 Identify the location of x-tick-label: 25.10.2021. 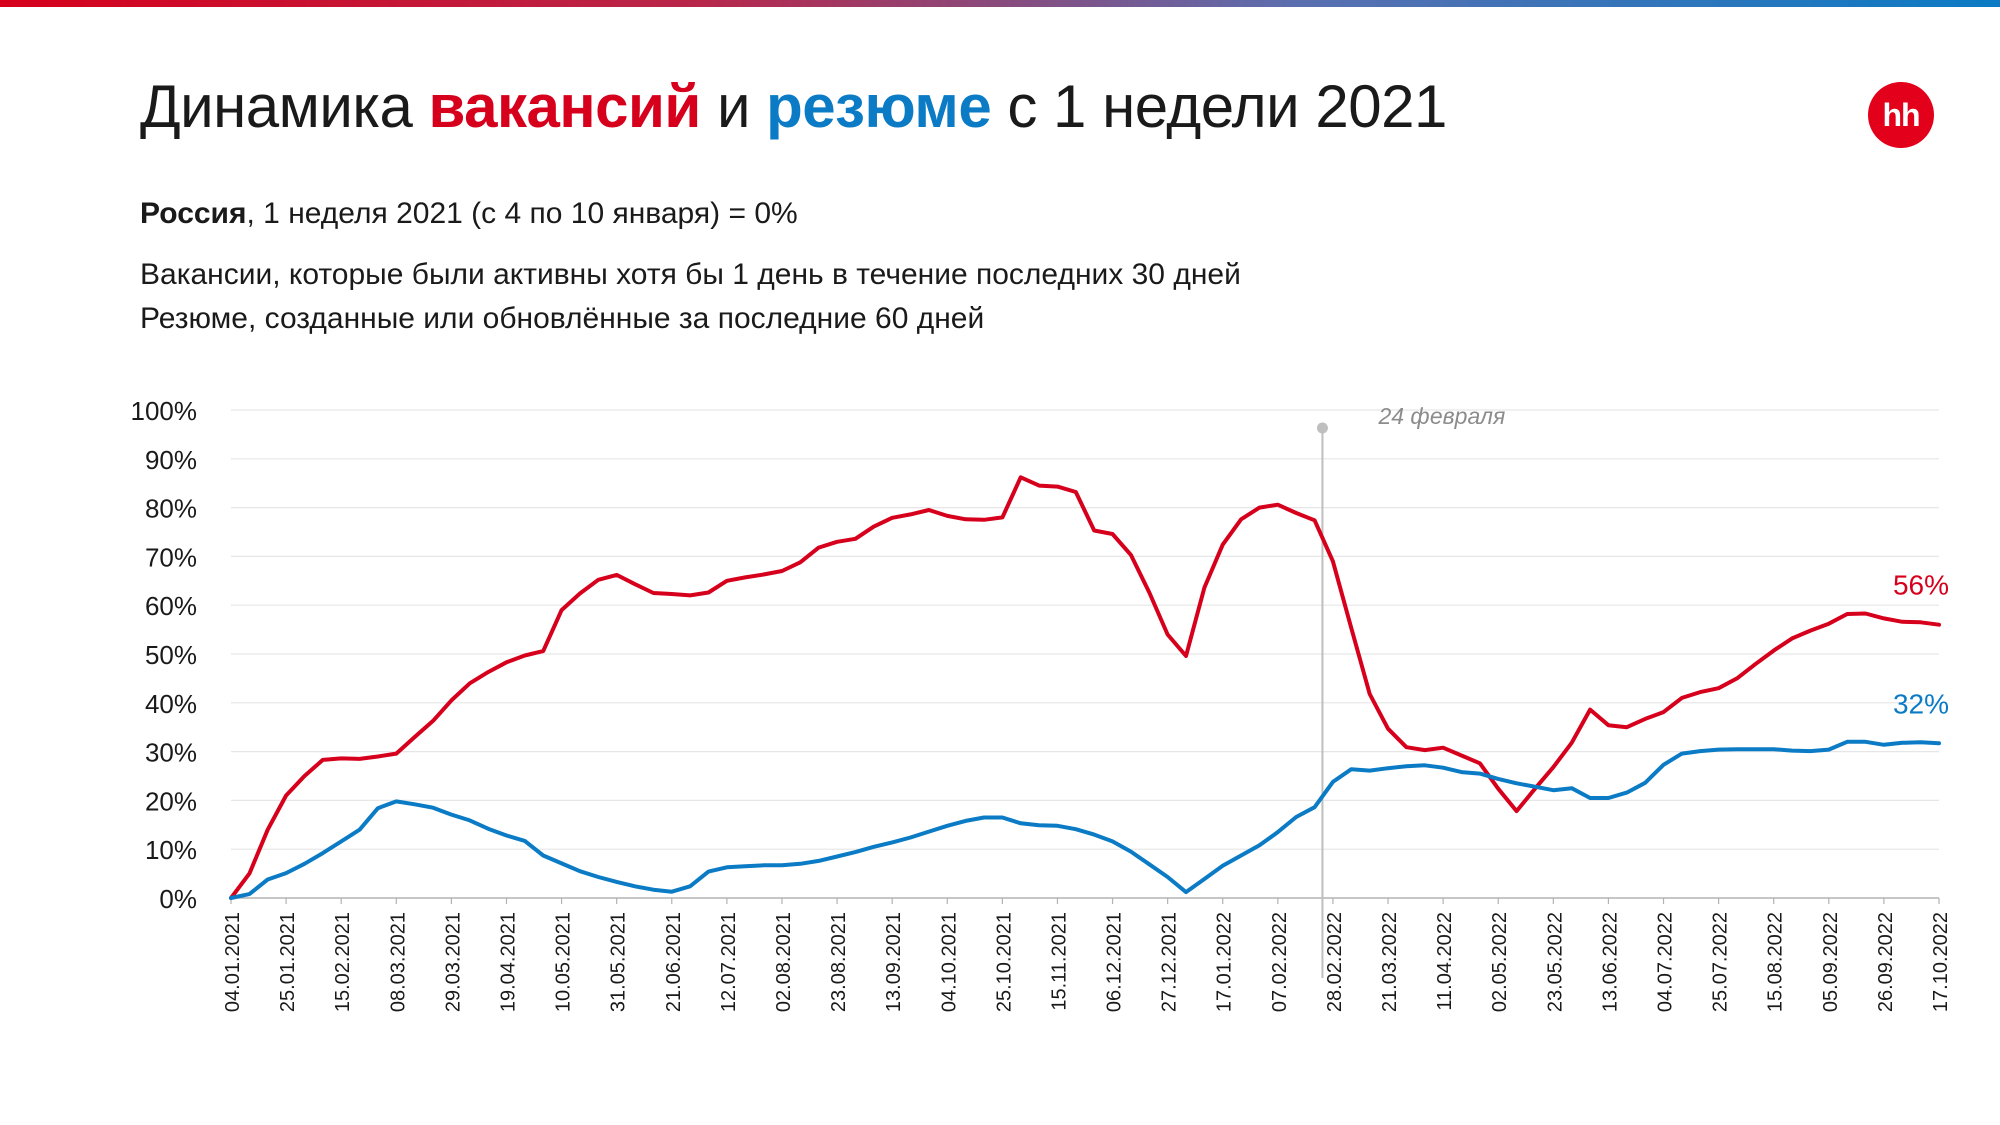
(1004, 962).